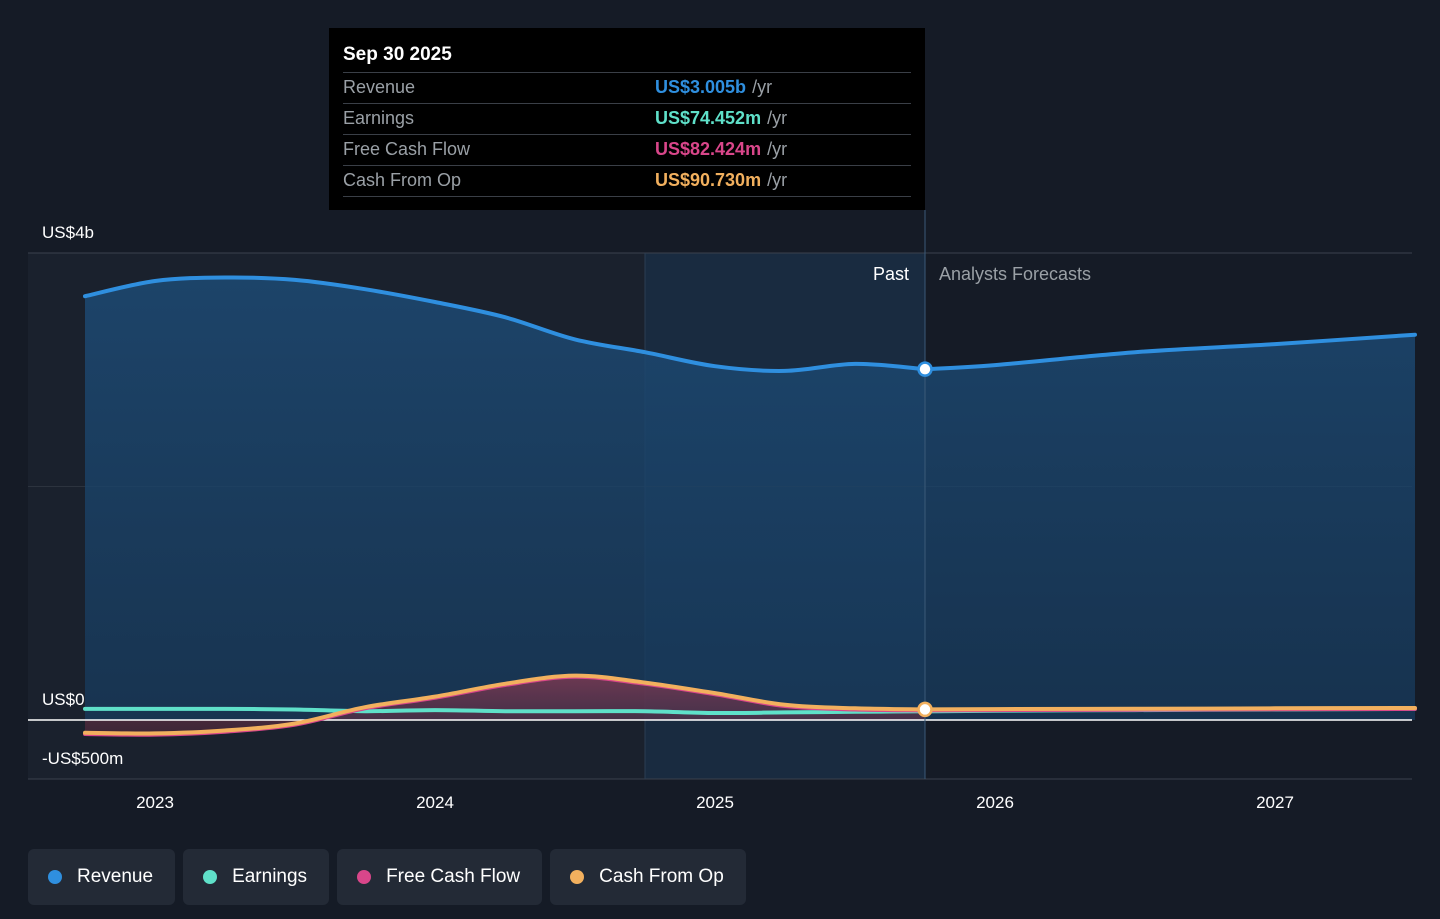  I want to click on earnings-dot-icon, so click(210, 877).